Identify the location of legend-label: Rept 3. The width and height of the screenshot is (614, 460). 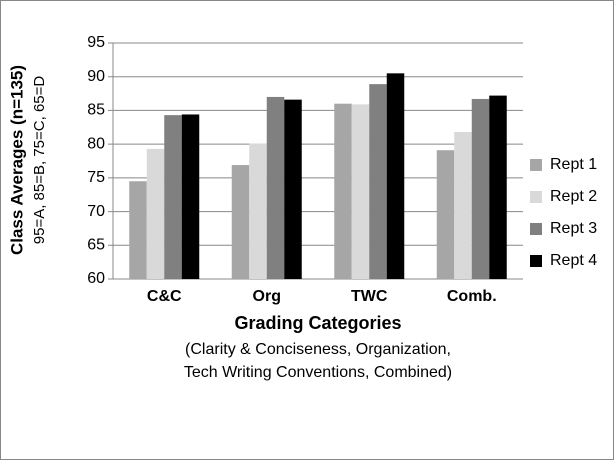
(573, 228).